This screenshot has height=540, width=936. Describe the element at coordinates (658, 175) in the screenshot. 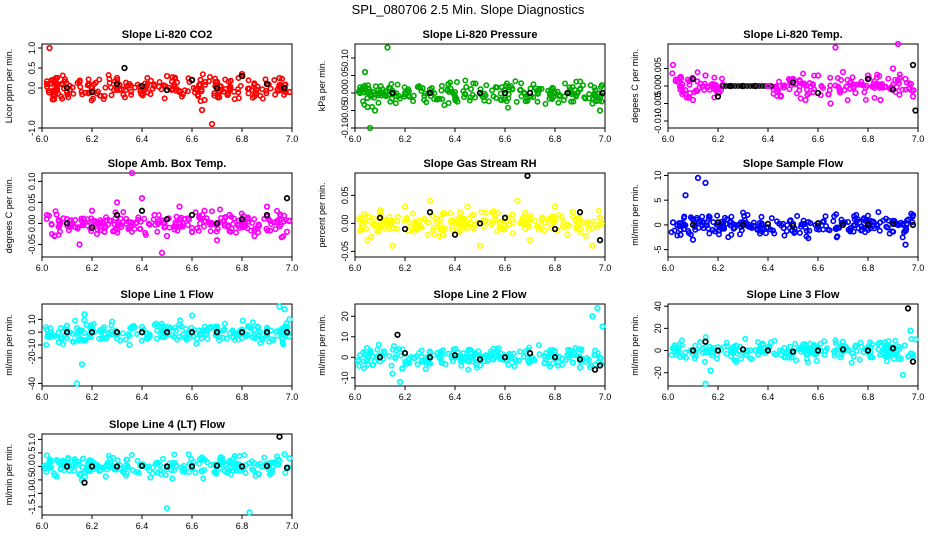

I see `y-tick-label: 10` at that location.